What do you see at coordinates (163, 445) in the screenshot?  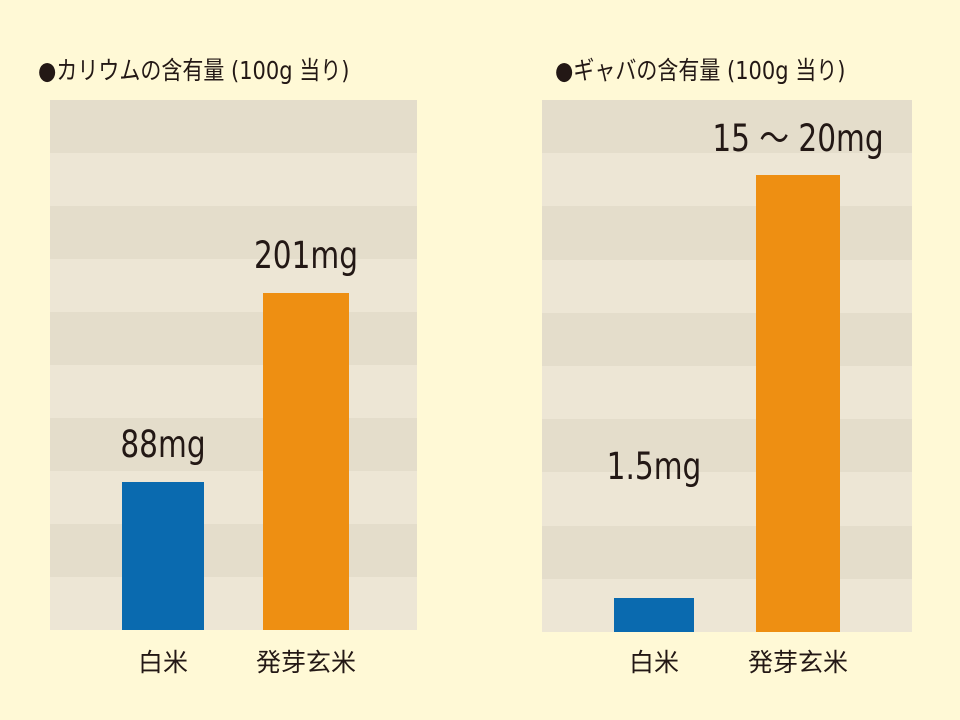 I see `data-label-potassium-white-rice: 88mg` at bounding box center [163, 445].